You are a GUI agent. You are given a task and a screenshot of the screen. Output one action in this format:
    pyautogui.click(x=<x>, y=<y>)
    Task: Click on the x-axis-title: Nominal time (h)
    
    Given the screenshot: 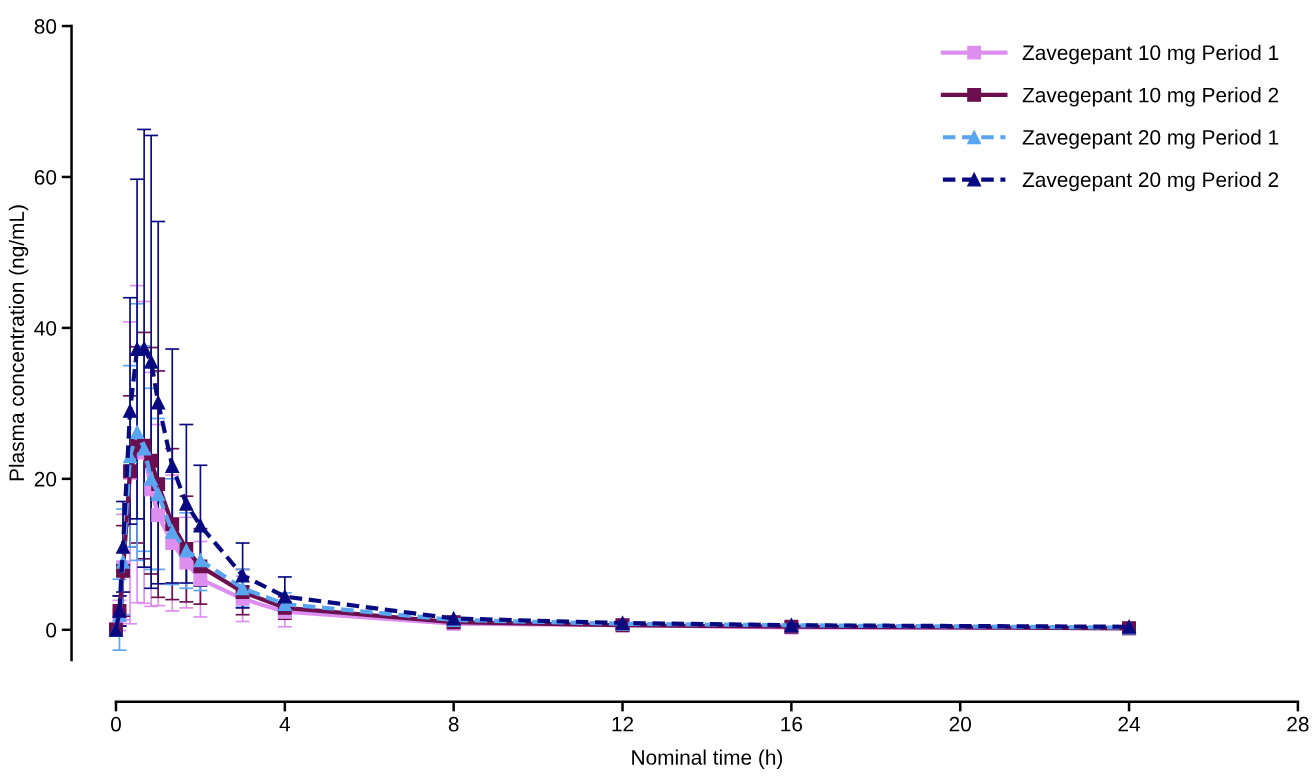 What is the action you would take?
    pyautogui.click(x=707, y=759)
    